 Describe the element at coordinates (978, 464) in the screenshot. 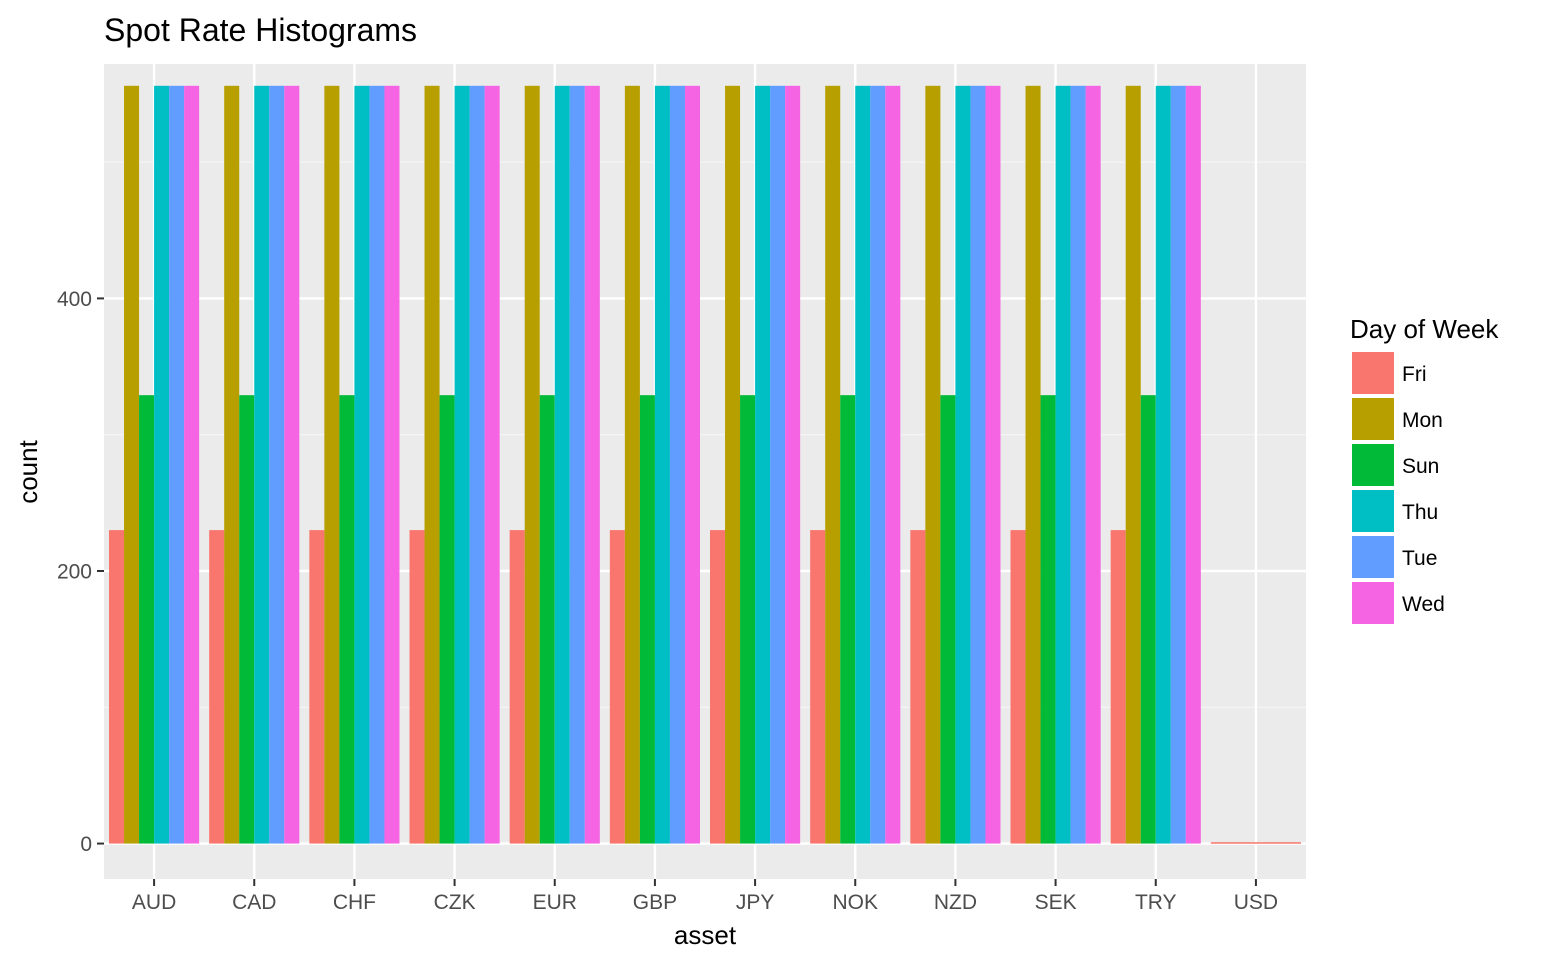

I see `bar-nzd-tue` at that location.